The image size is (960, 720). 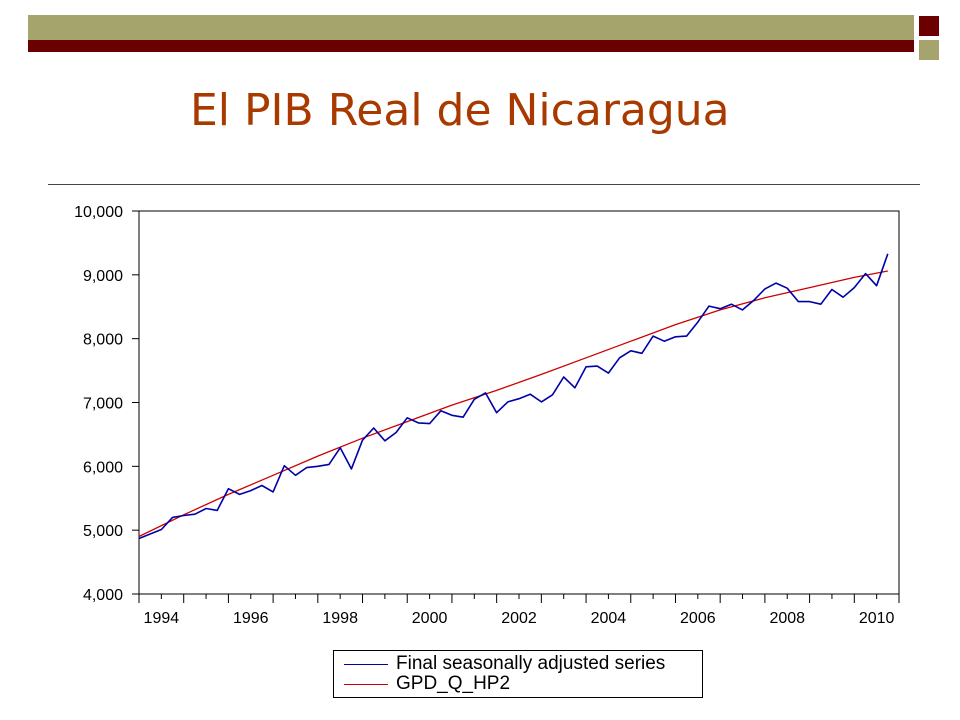 What do you see at coordinates (103, 340) in the screenshot?
I see `y-tick-label: 8,000` at bounding box center [103, 340].